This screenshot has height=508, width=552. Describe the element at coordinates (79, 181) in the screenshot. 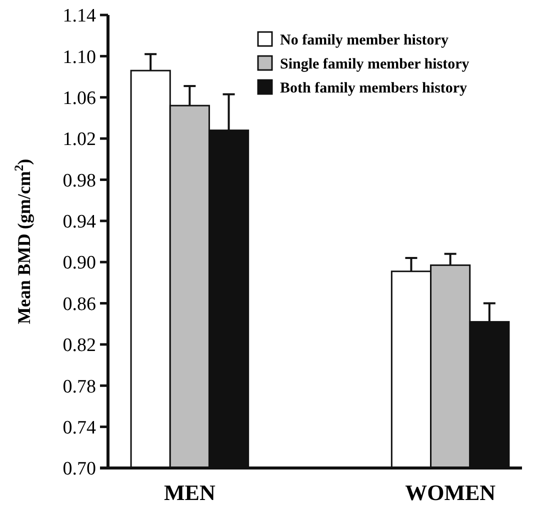

I see `y-tick-label: 0.98` at that location.